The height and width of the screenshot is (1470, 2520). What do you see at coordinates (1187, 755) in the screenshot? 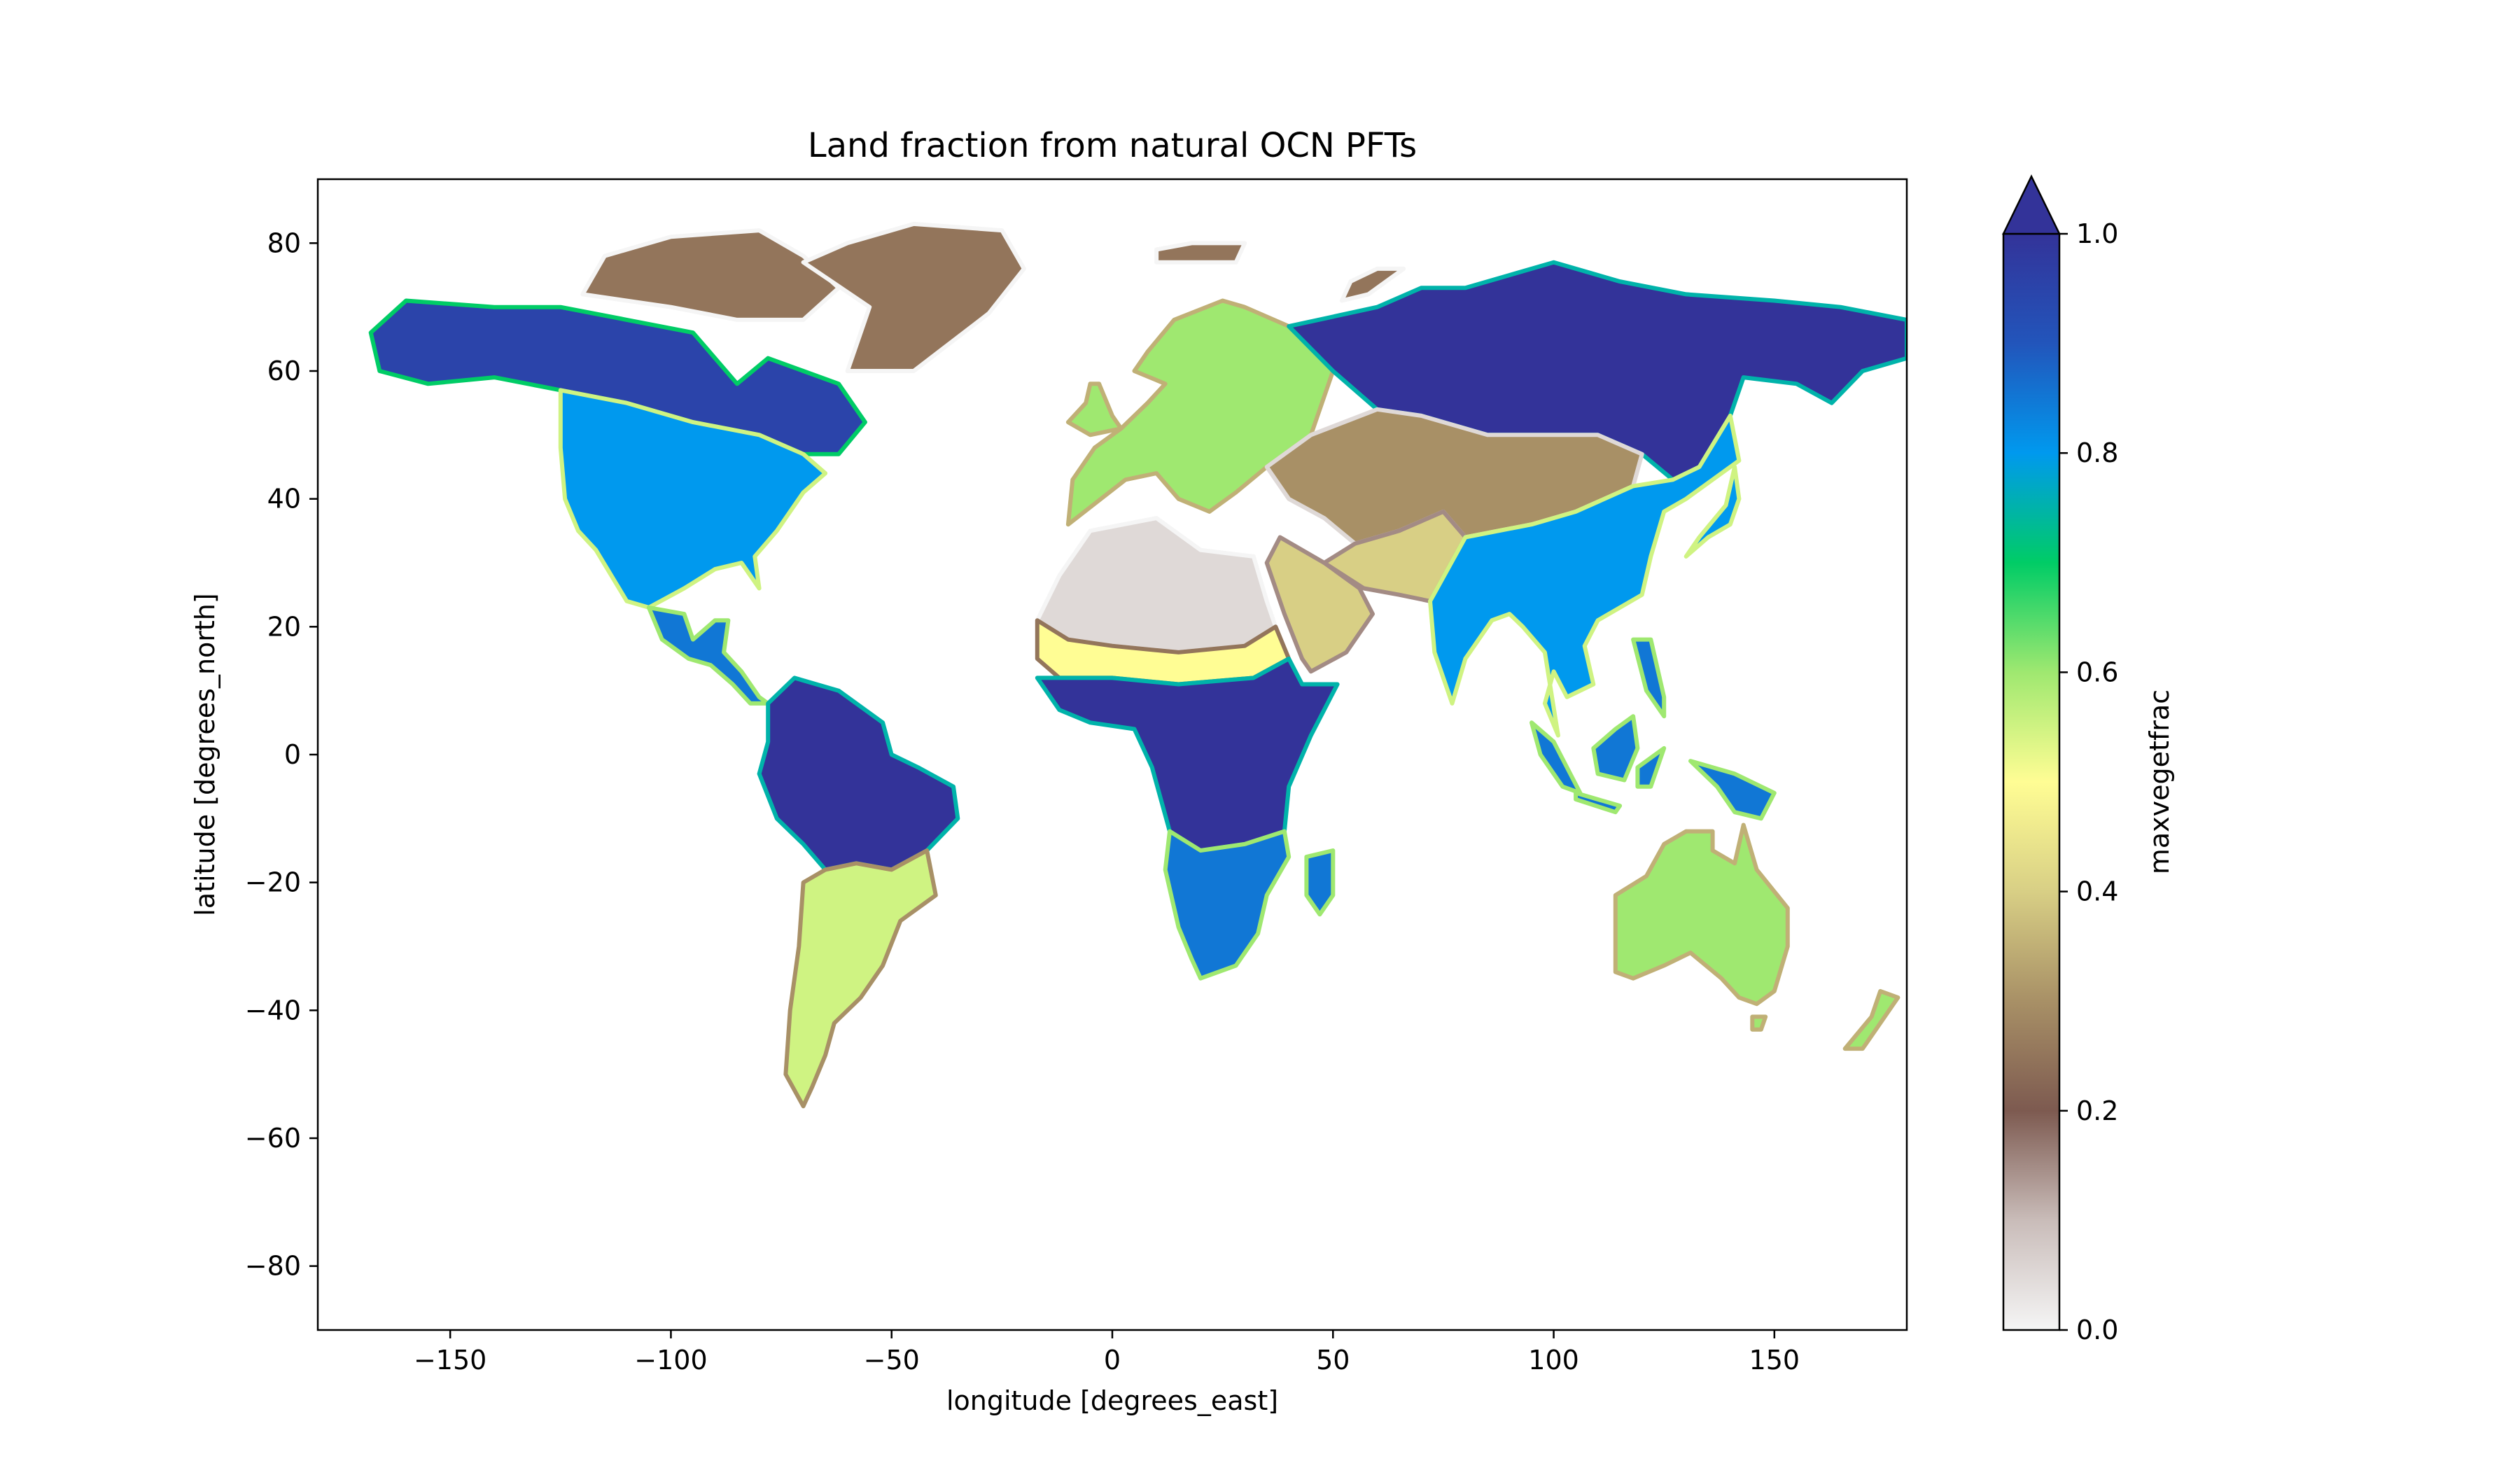
I see `map-region-central-africa` at bounding box center [1187, 755].